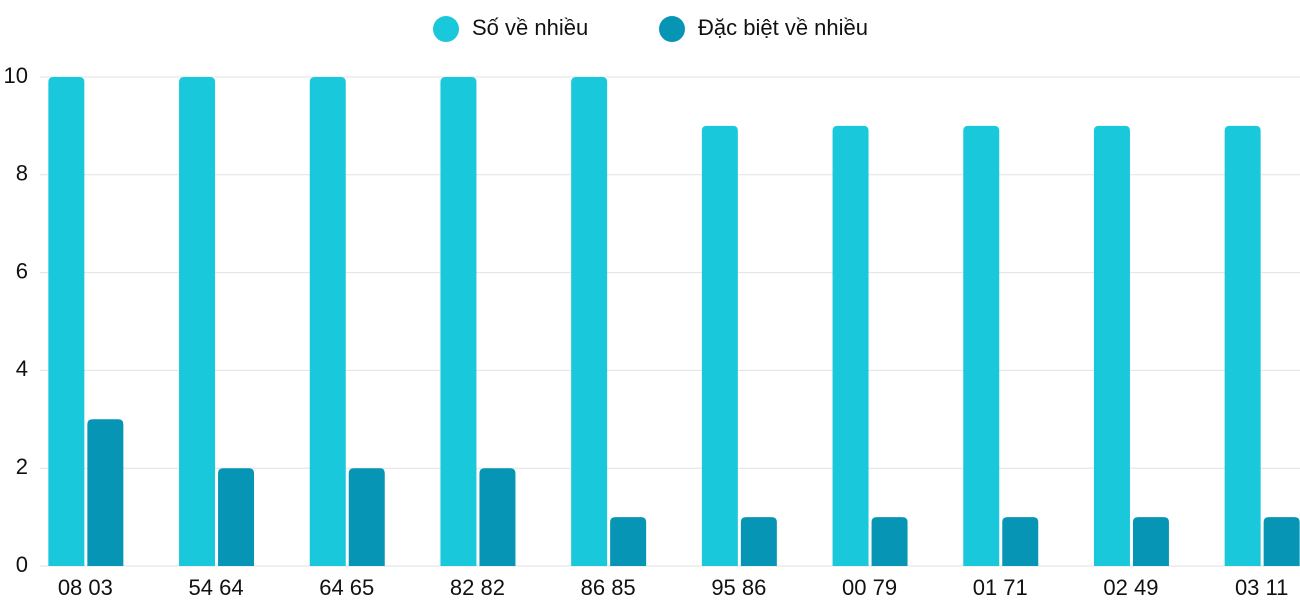  Describe the element at coordinates (216, 587) in the screenshot. I see `x-tick-label: 54 64` at that location.